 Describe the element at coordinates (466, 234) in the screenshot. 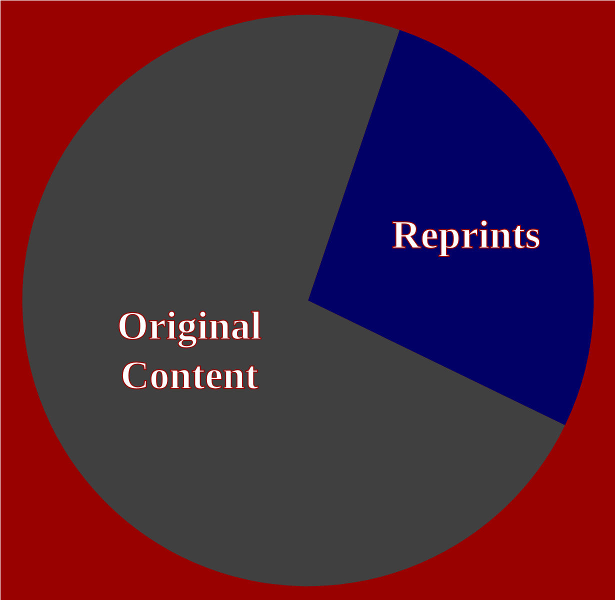

I see `slice-label: Reprints` at that location.